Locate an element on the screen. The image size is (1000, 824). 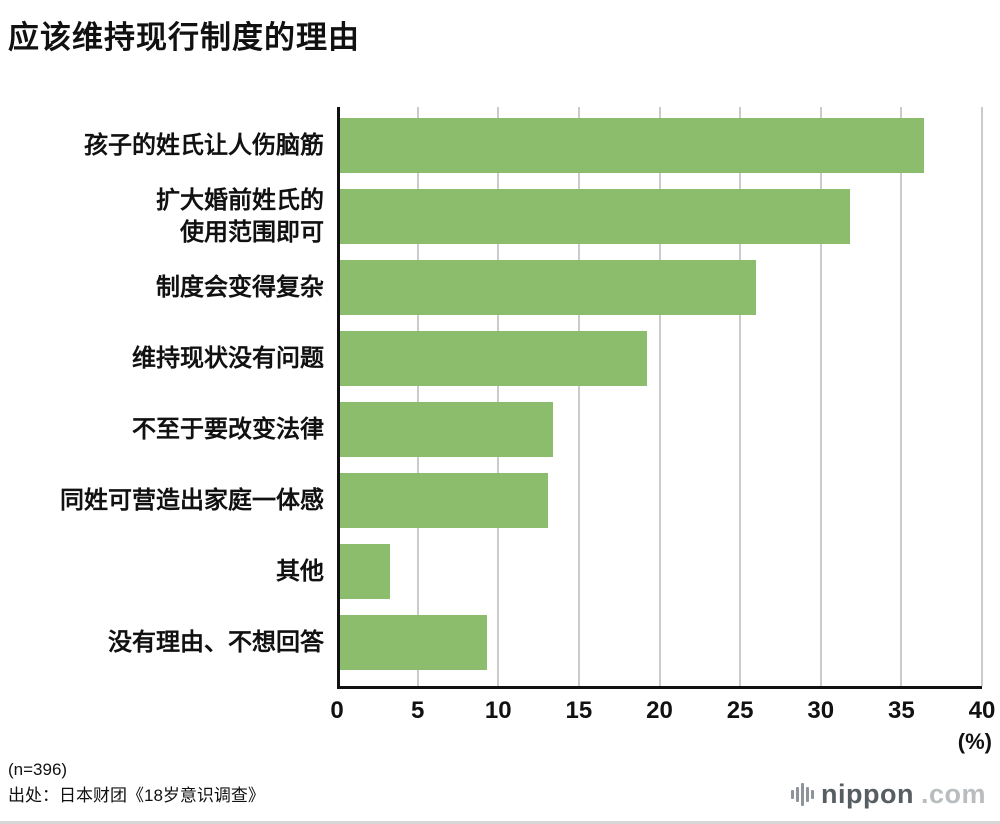
chart-title: 应该维持现行制度的理由 is located at coordinates (184, 37).